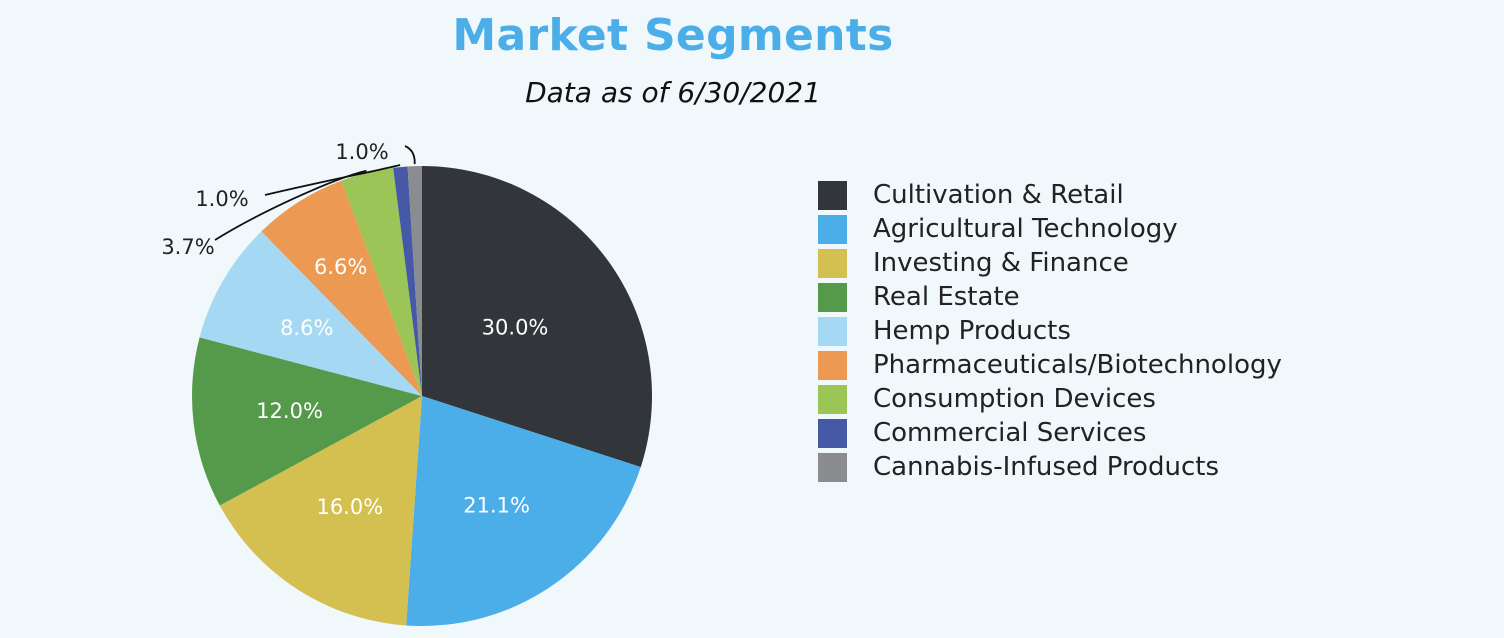 Image resolution: width=1504 pixels, height=638 pixels. Describe the element at coordinates (946, 297) in the screenshot. I see `legend-label: Real Estate` at that location.